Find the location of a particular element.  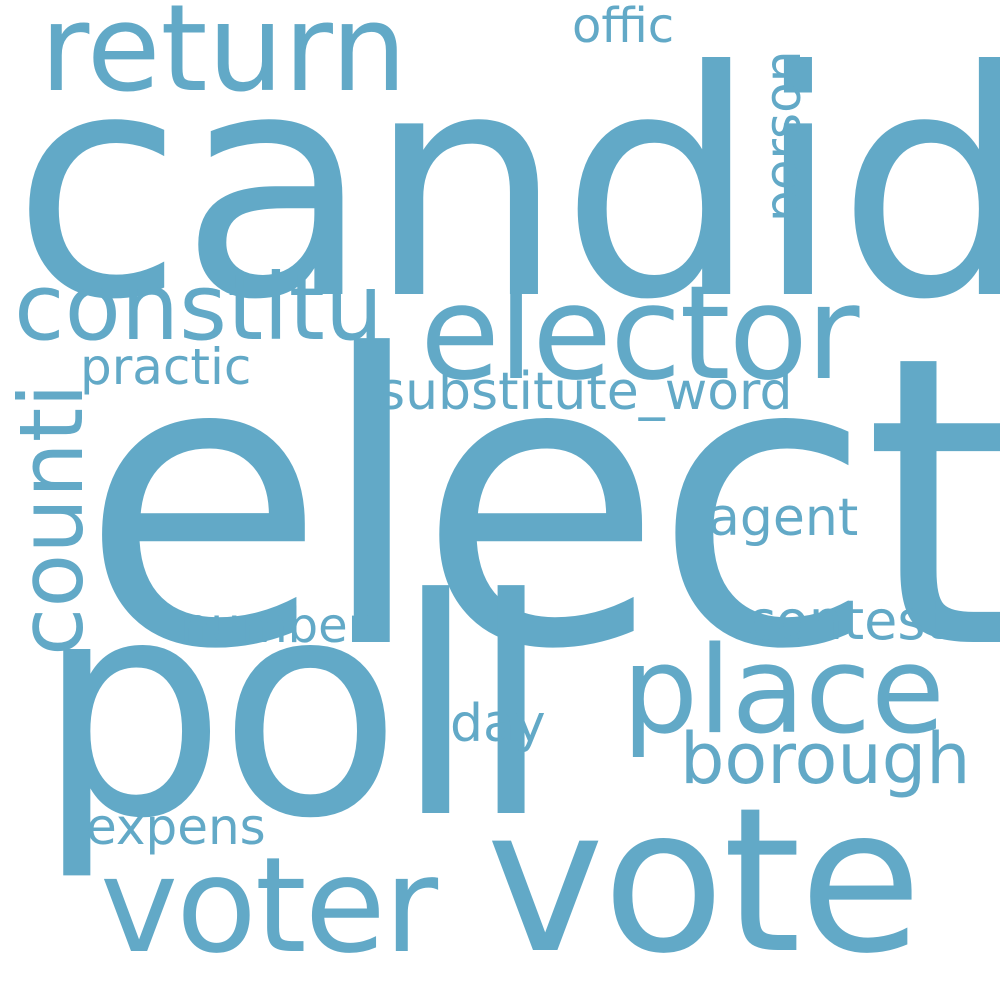

word-borough: borough is located at coordinates (825, 759).